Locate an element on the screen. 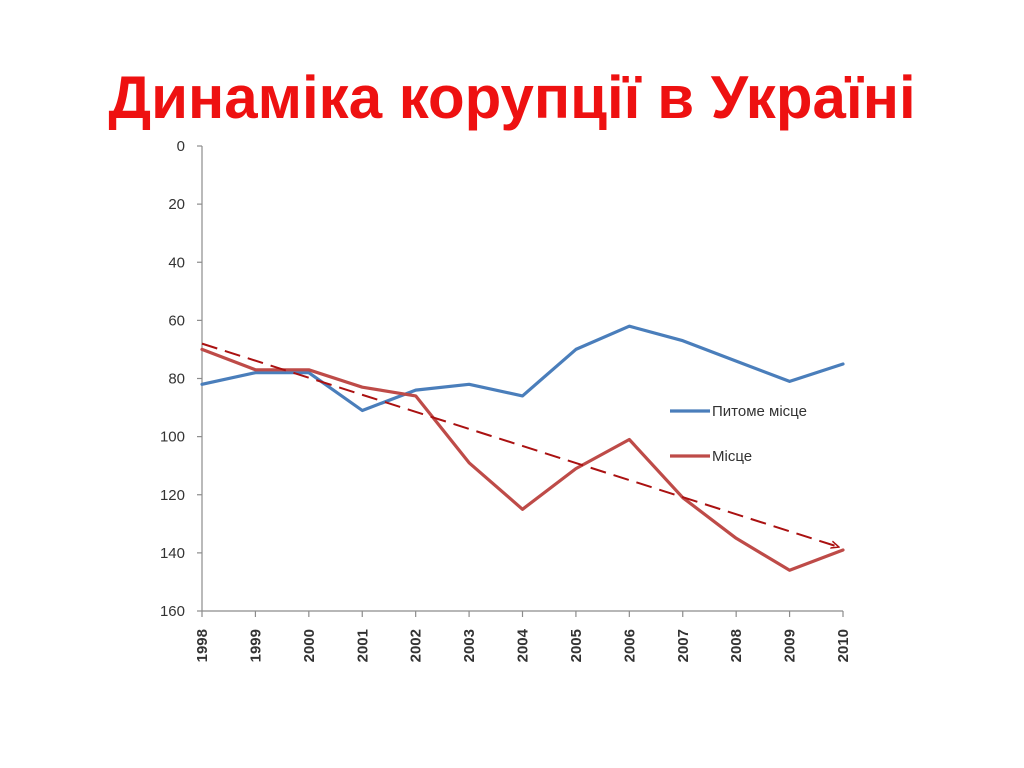 This screenshot has height=768, width=1024. slide-title: Динаміка корупції в Україні is located at coordinates (512, 97).